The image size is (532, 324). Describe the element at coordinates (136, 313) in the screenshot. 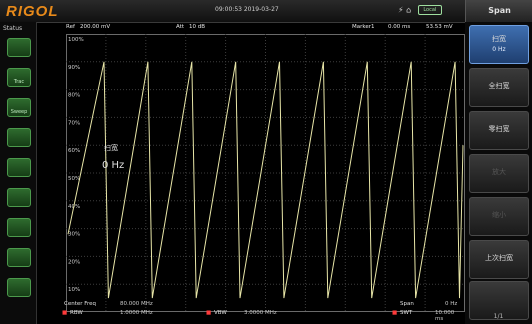

I see `rbw-value: 1.0000 MHz` at that location.